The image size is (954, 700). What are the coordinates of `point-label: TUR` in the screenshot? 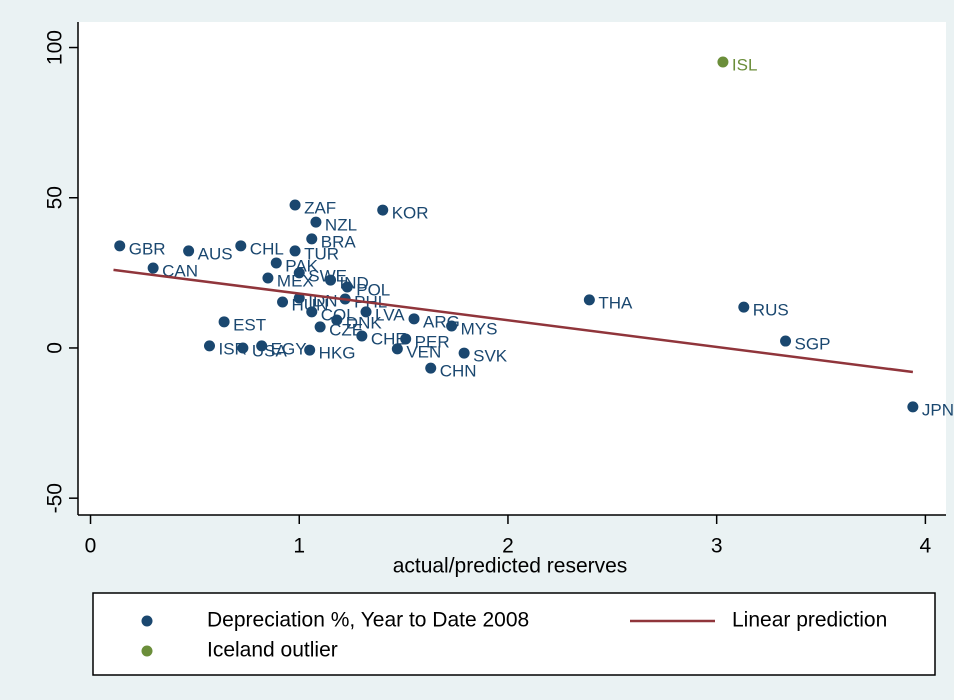 It's located at (321, 253).